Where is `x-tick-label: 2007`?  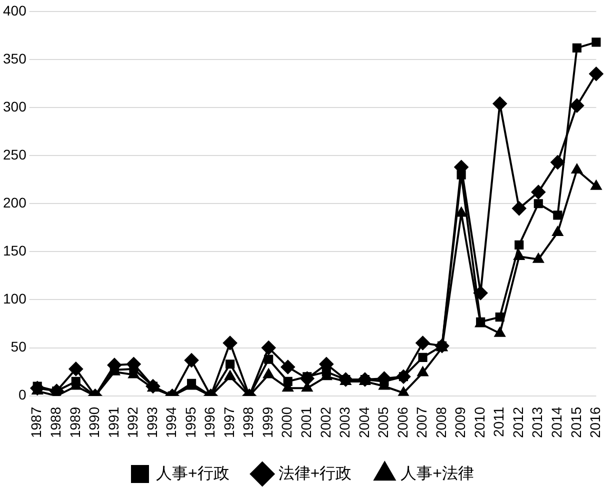
x-tick-label: 2007 is located at coordinates (422, 422).